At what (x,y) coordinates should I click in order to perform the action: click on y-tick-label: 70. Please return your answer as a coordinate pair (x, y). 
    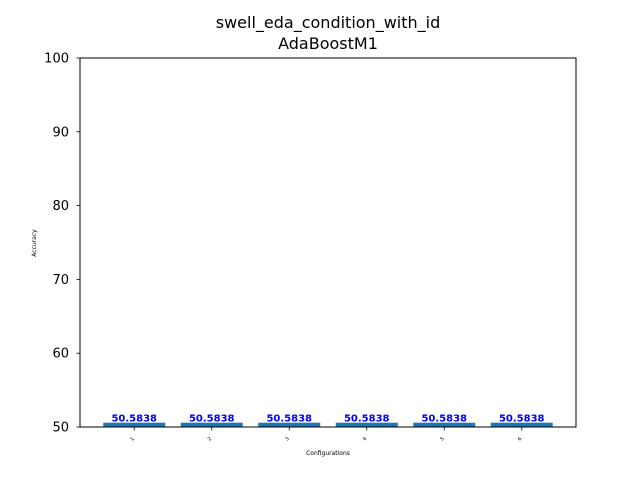
    Looking at the image, I should click on (60, 280).